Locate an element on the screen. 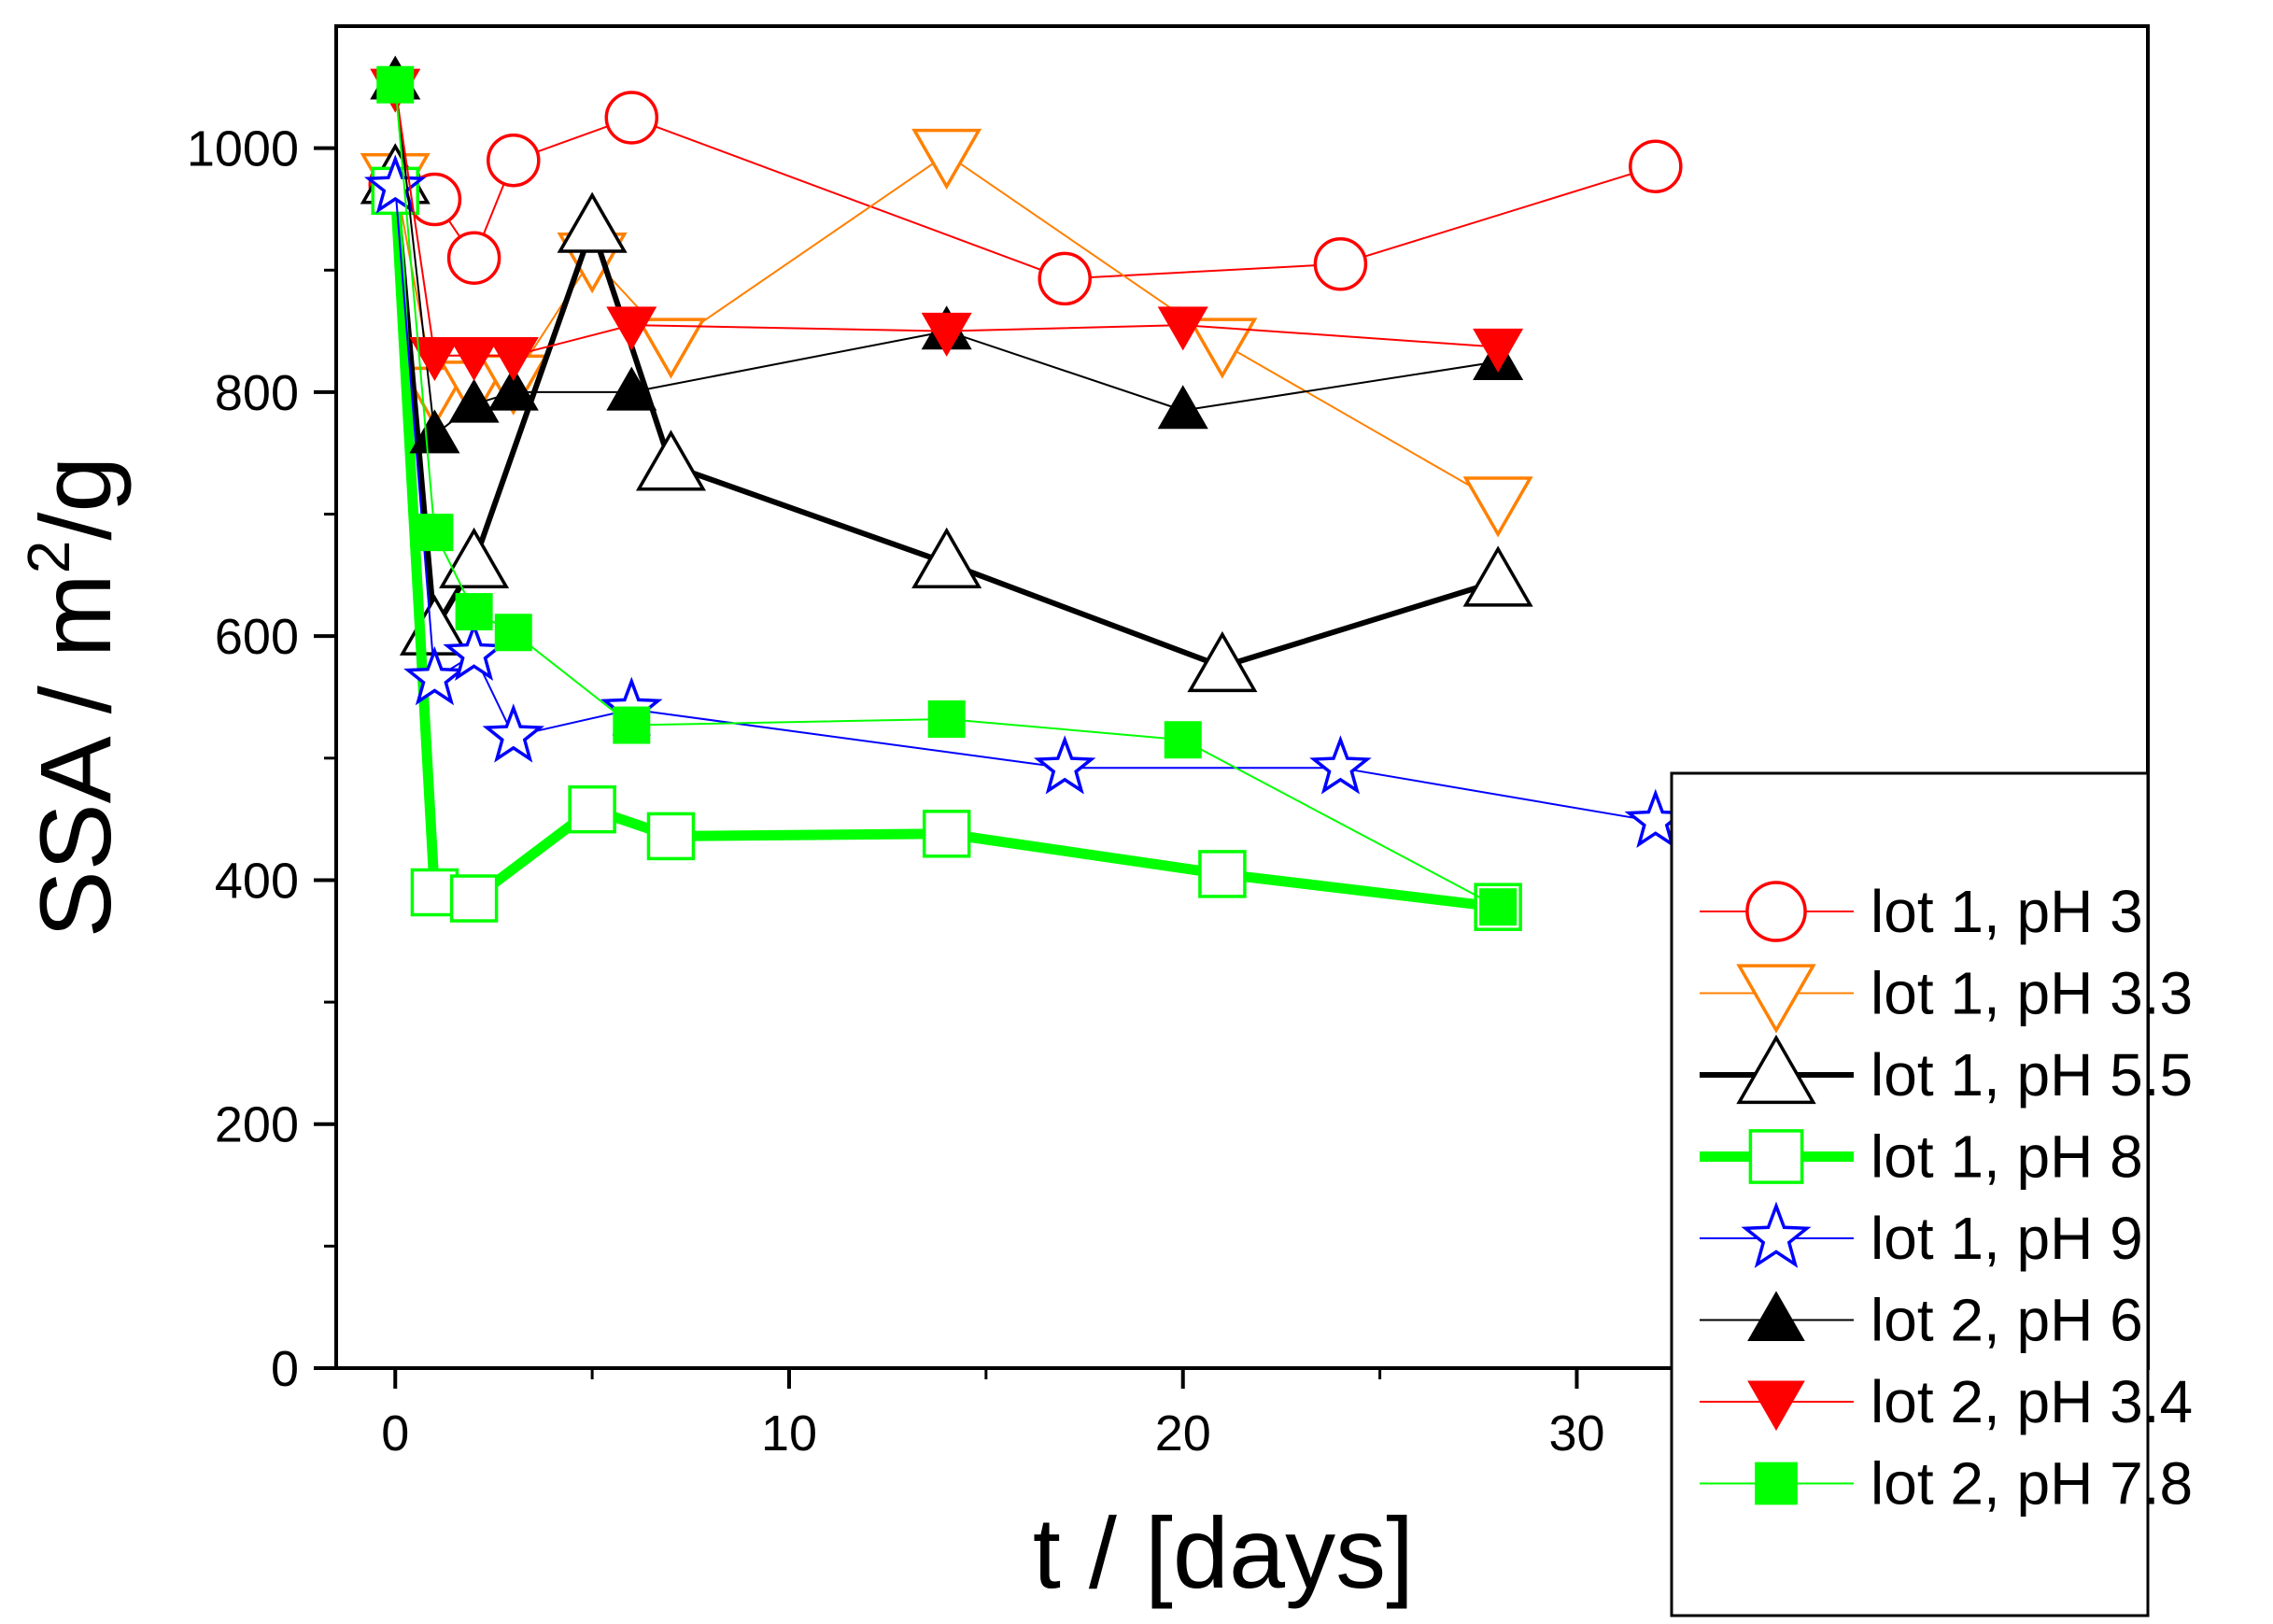 This screenshot has width=2273, height=1624. legend-label: lot 1, pH 5.5 is located at coordinates (2032, 1075).